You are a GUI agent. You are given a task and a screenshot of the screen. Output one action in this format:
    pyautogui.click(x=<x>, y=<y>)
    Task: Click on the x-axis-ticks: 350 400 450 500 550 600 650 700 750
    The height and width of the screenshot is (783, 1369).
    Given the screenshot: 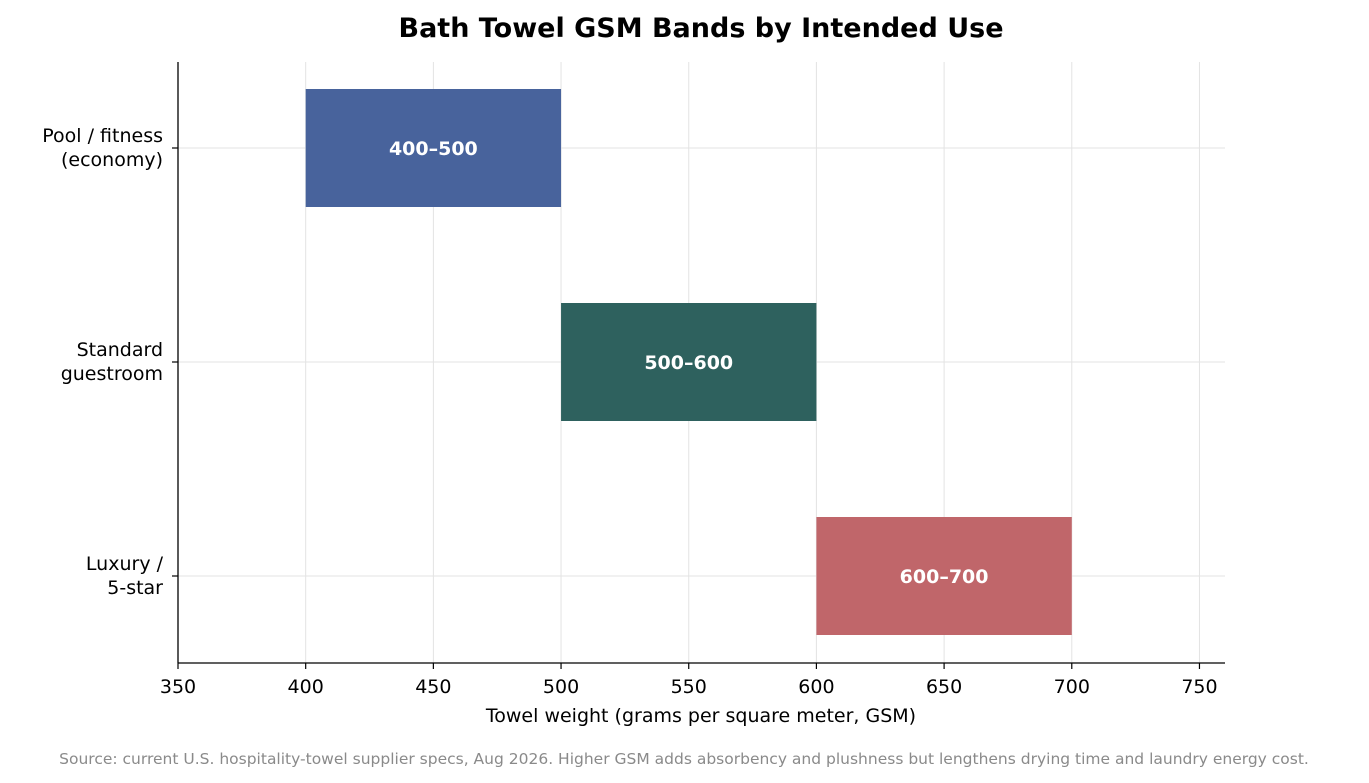 What is the action you would take?
    pyautogui.click(x=689, y=680)
    